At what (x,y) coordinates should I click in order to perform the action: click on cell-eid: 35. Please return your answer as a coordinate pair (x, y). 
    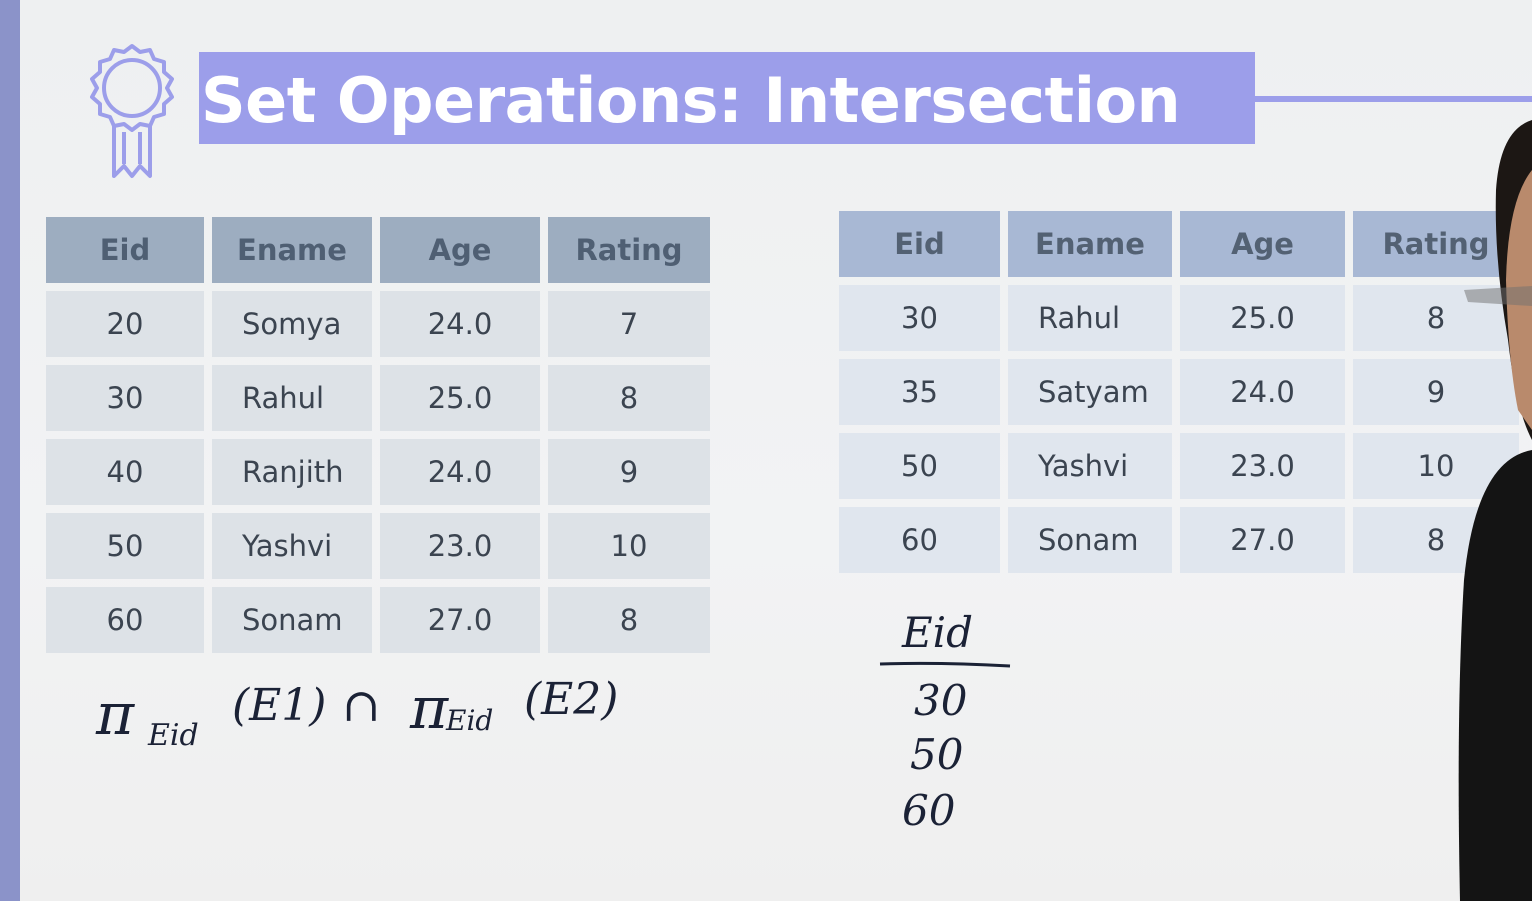
    Looking at the image, I should click on (919, 392).